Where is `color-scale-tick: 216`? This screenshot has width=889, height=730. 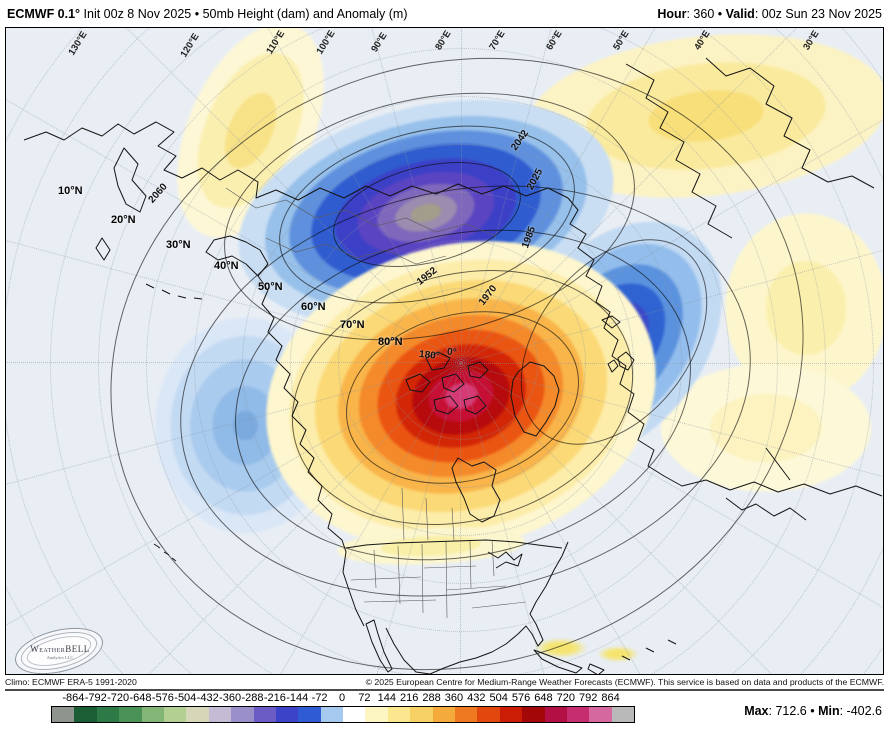
color-scale-tick: 216 is located at coordinates (409, 698).